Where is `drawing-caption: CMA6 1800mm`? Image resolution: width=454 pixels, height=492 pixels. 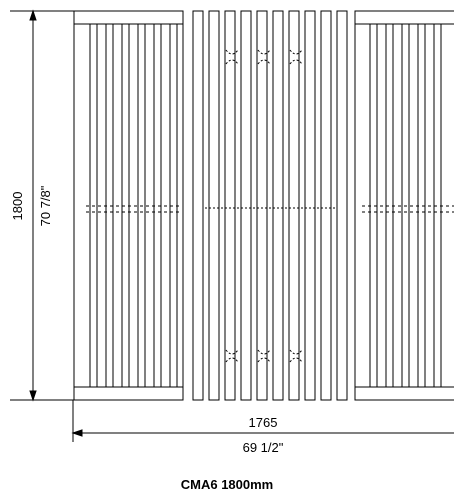
drawing-caption: CMA6 1800mm is located at coordinates (227, 484).